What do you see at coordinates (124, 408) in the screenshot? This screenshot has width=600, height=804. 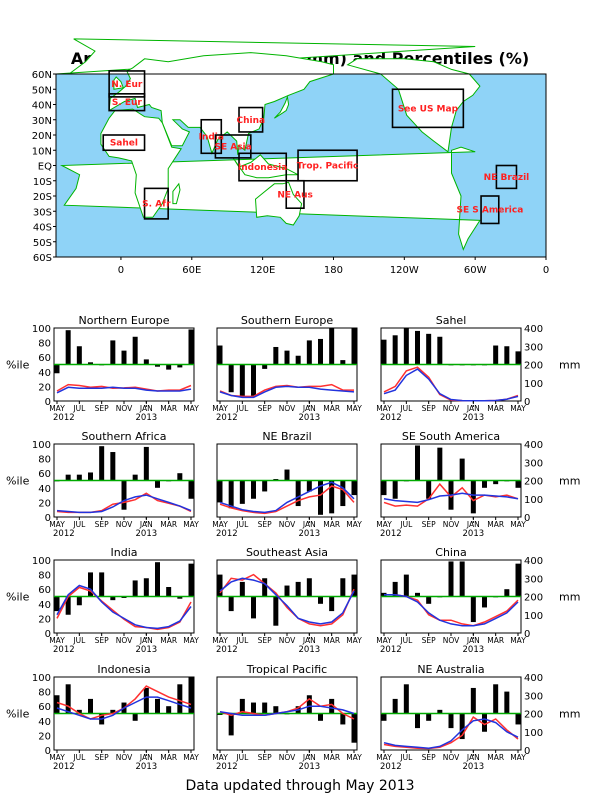 I see `x-tick-label: NOV` at bounding box center [124, 408].